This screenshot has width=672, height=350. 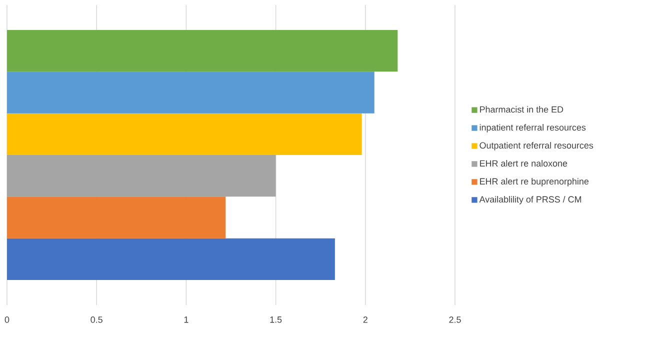 I want to click on legend-label: EHR alert re buprenorphine, so click(x=534, y=182).